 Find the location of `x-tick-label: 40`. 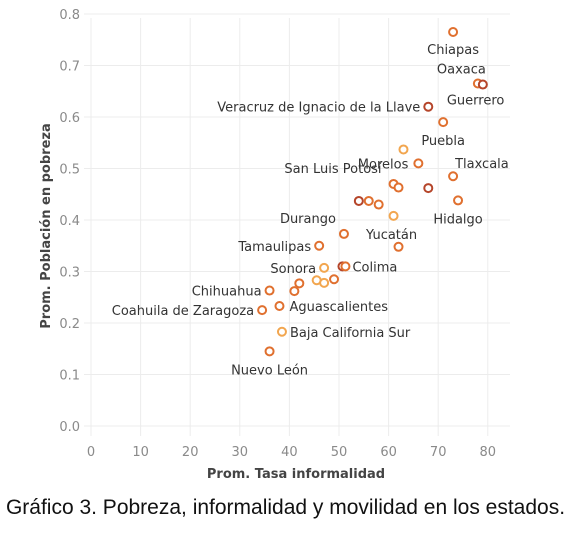

x-tick-label: 40 is located at coordinates (289, 452).